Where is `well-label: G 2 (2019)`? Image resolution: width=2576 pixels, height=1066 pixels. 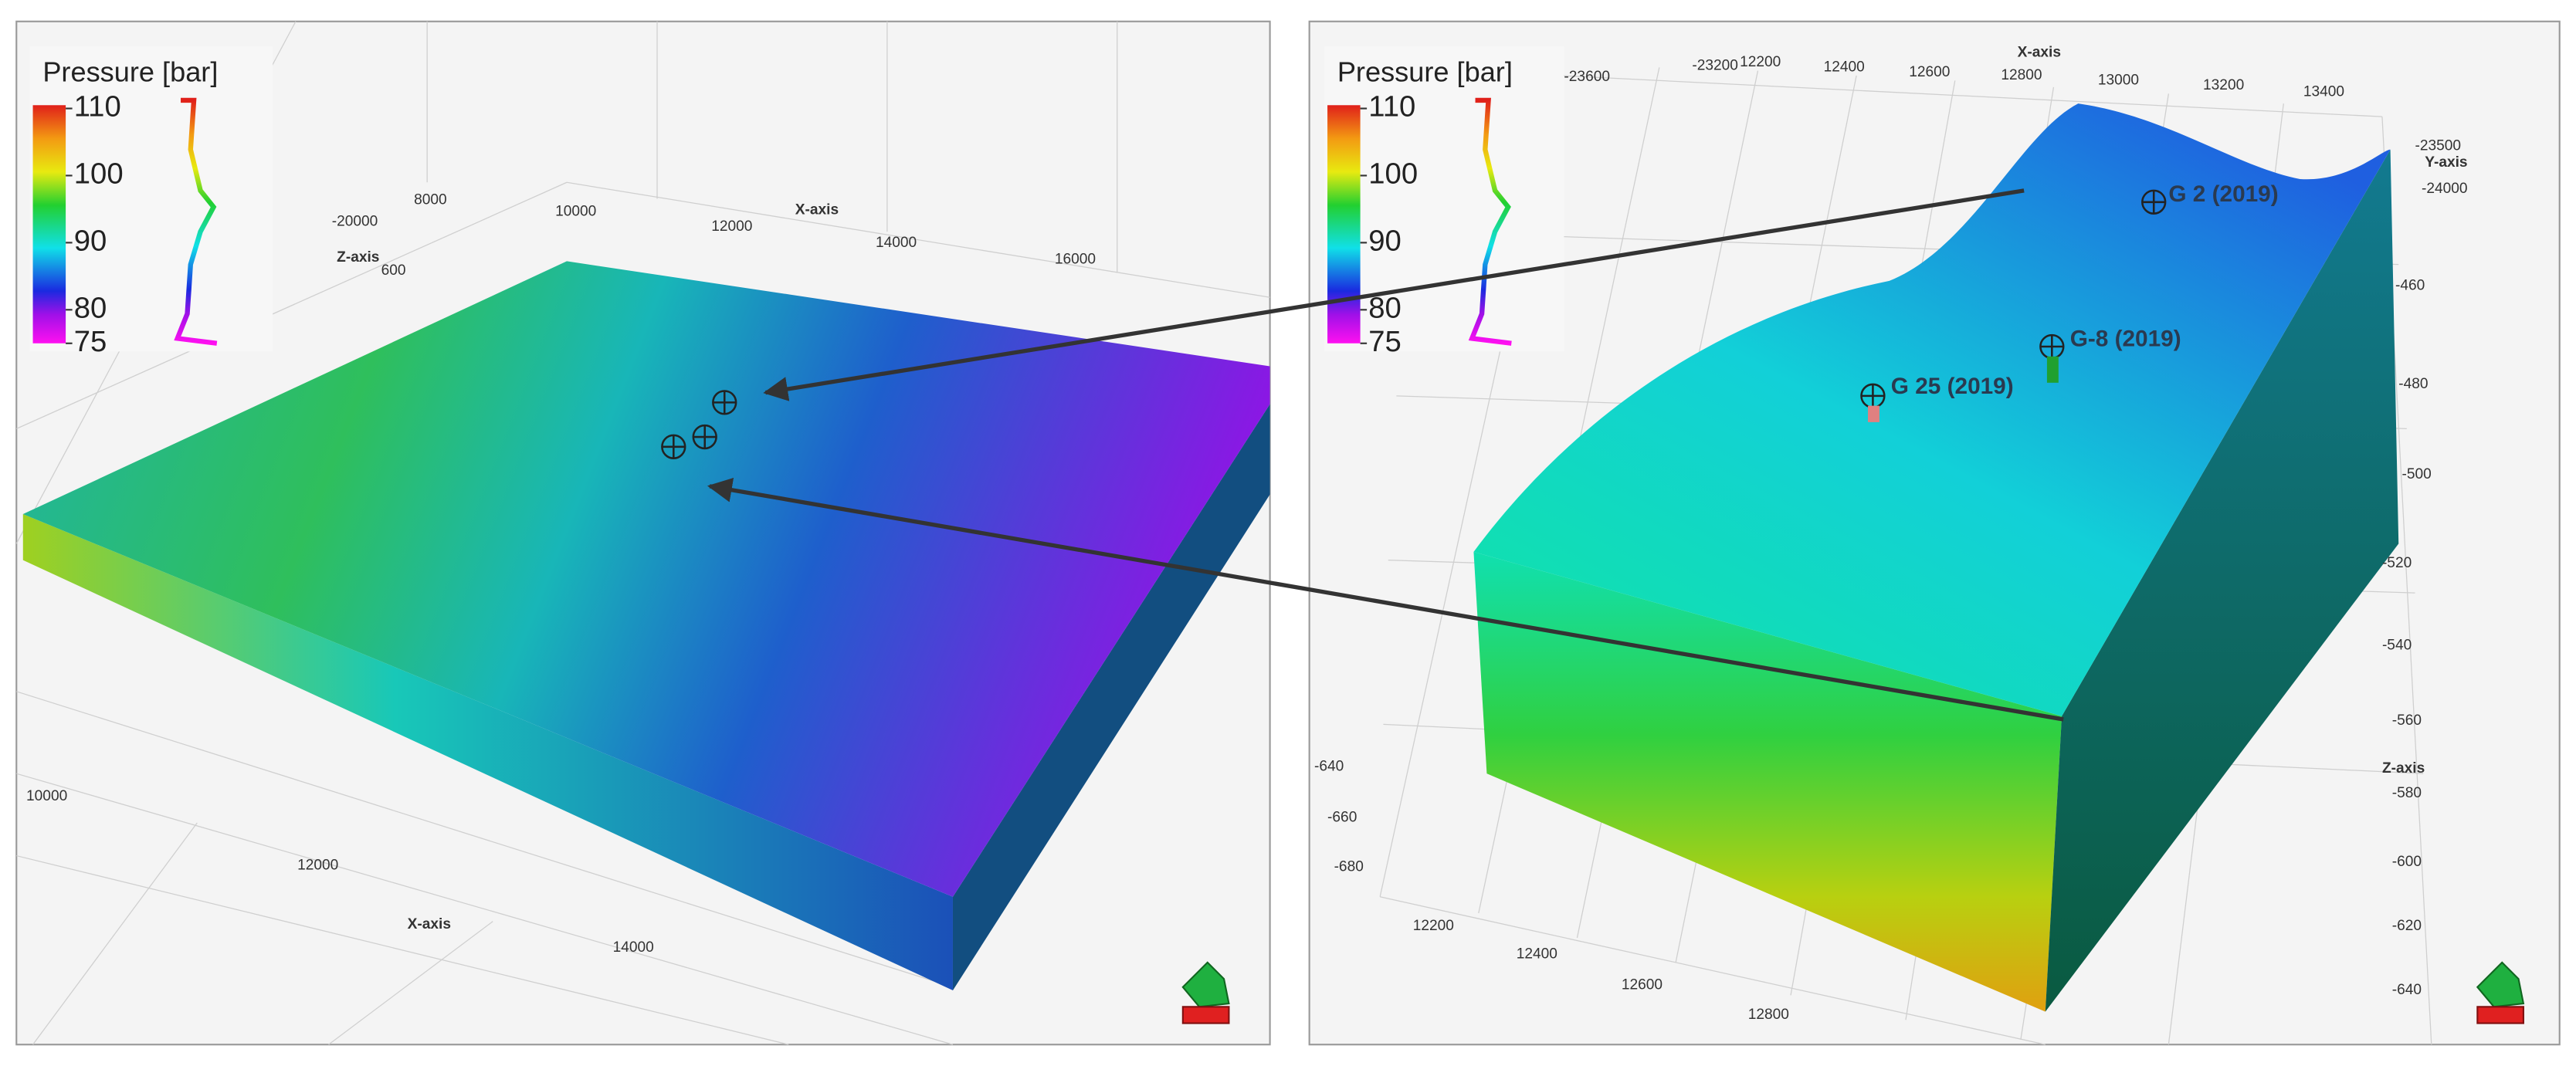 well-label: G 2 (2019) is located at coordinates (2223, 194).